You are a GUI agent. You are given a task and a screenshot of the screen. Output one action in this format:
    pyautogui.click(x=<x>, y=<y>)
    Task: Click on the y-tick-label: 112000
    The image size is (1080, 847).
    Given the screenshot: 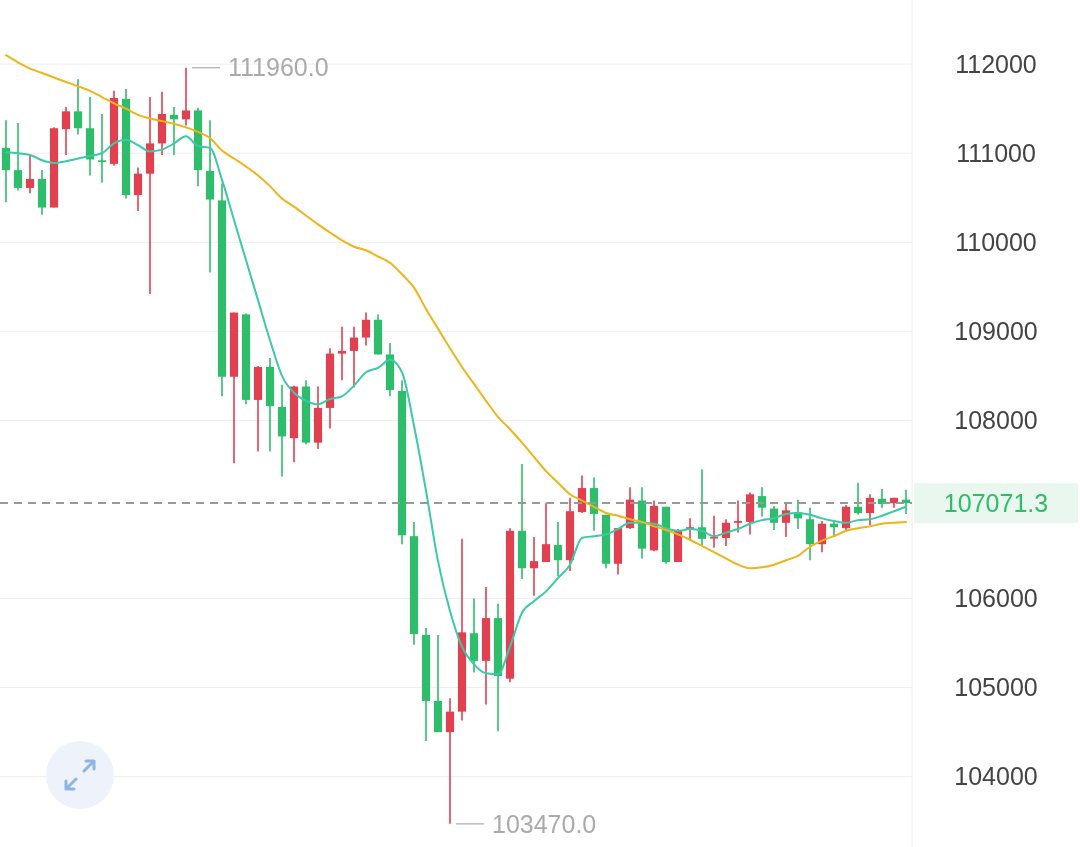 What is the action you would take?
    pyautogui.click(x=996, y=63)
    